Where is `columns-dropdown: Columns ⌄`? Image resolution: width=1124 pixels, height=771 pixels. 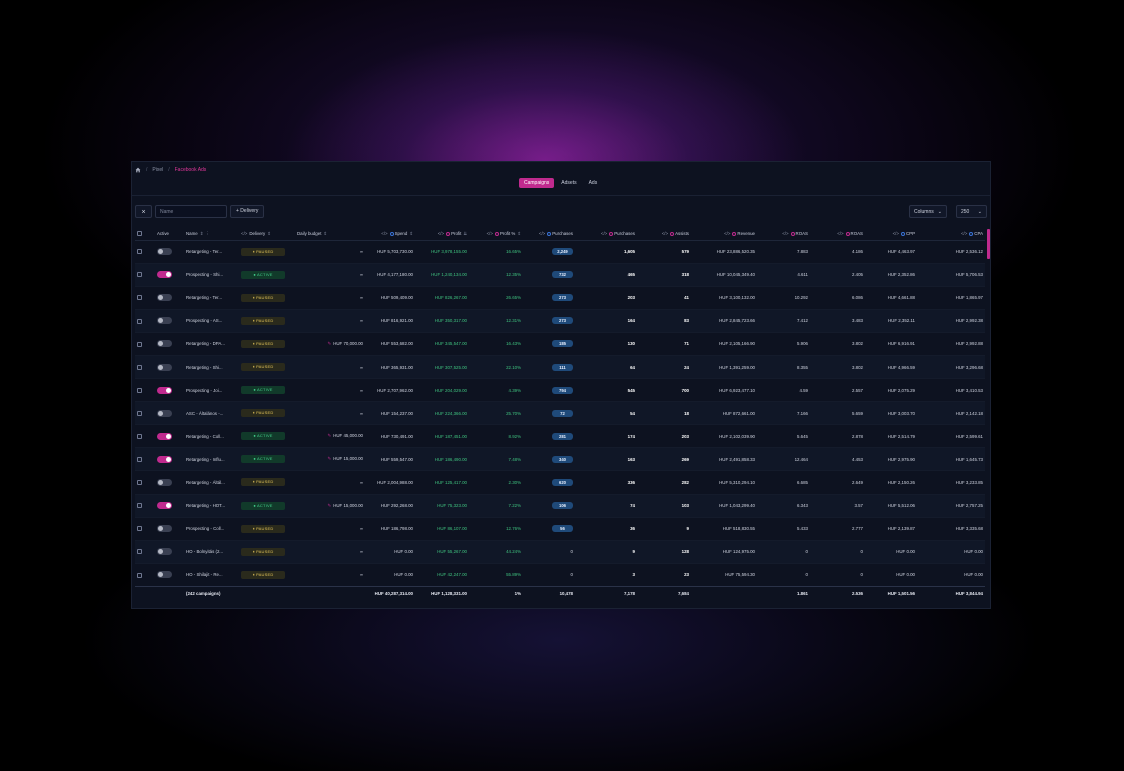 columns-dropdown: Columns ⌄ is located at coordinates (928, 211).